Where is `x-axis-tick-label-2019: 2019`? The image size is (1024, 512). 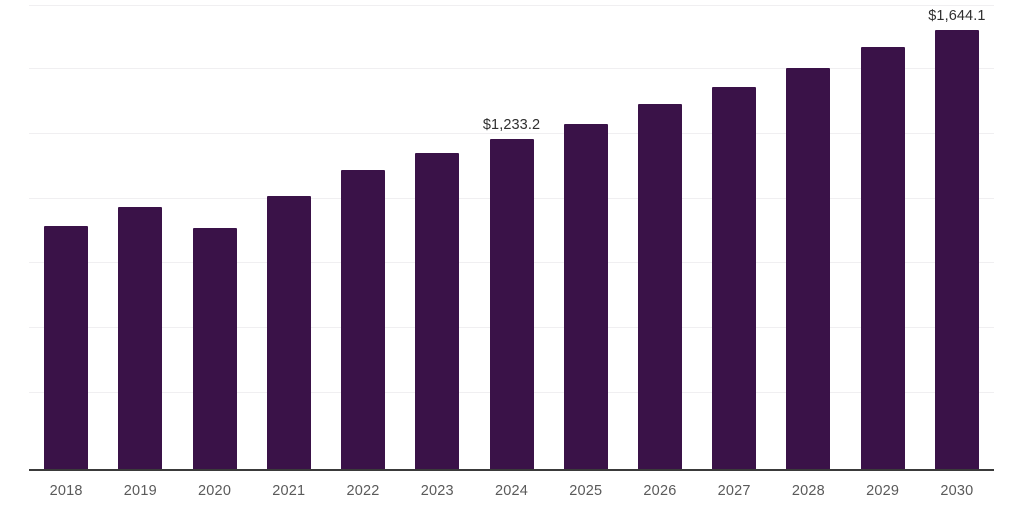
x-axis-tick-label-2019: 2019 is located at coordinates (140, 491).